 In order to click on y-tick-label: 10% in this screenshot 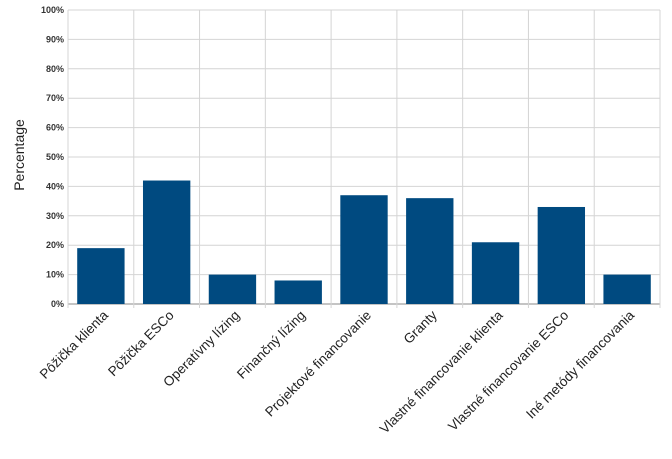, I will do `click(55, 275)`.